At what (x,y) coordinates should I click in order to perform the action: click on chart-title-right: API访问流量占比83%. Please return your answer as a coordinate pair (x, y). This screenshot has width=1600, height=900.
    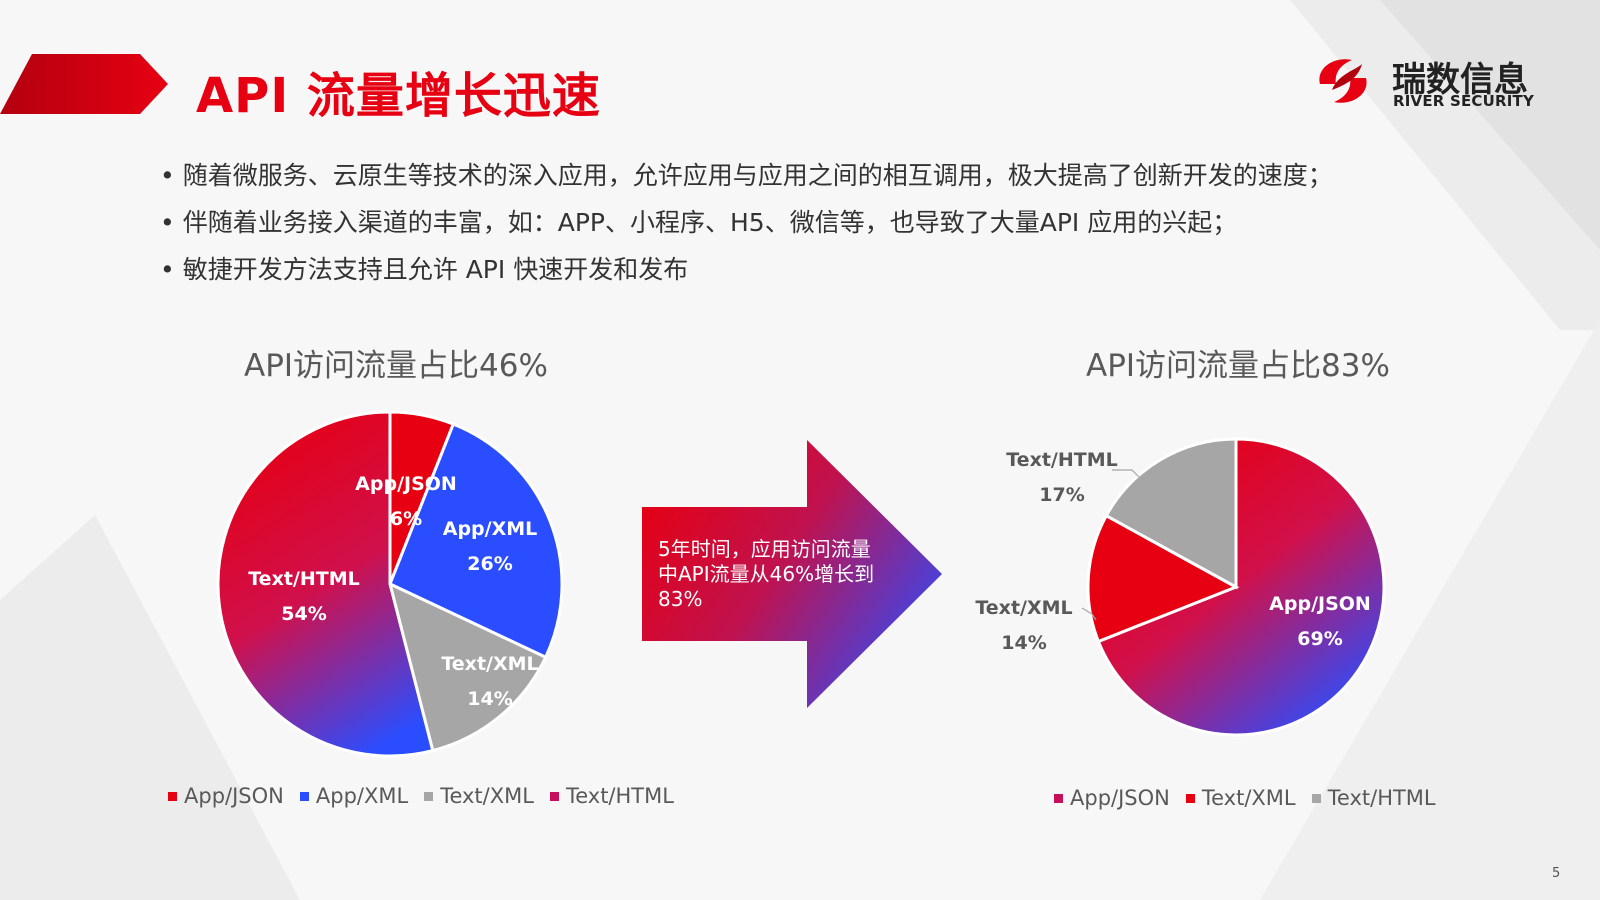
    Looking at the image, I should click on (1238, 366).